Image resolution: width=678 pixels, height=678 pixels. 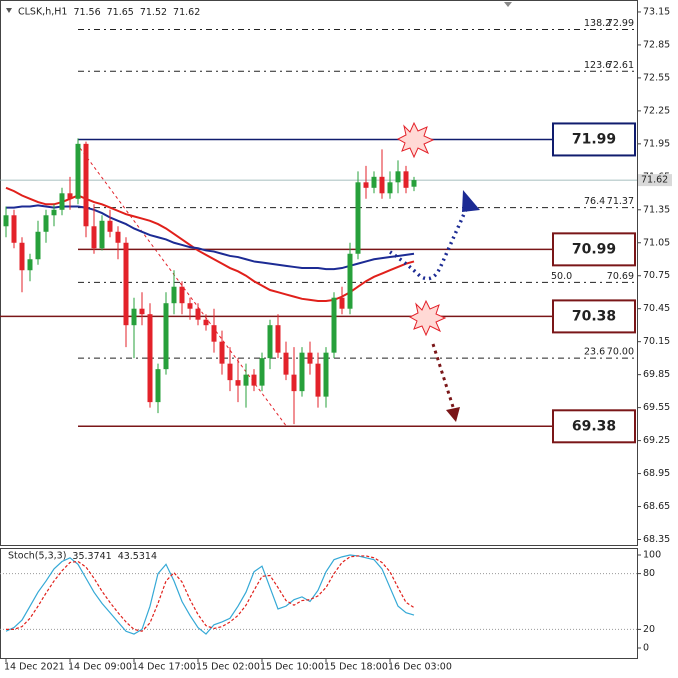 I want to click on y-tick-label: 0, so click(x=646, y=648).